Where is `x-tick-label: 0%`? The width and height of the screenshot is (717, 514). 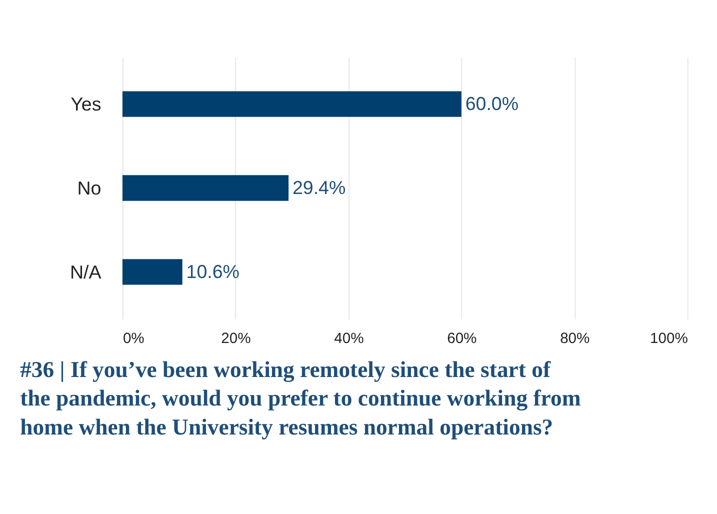 x-tick-label: 0% is located at coordinates (133, 339).